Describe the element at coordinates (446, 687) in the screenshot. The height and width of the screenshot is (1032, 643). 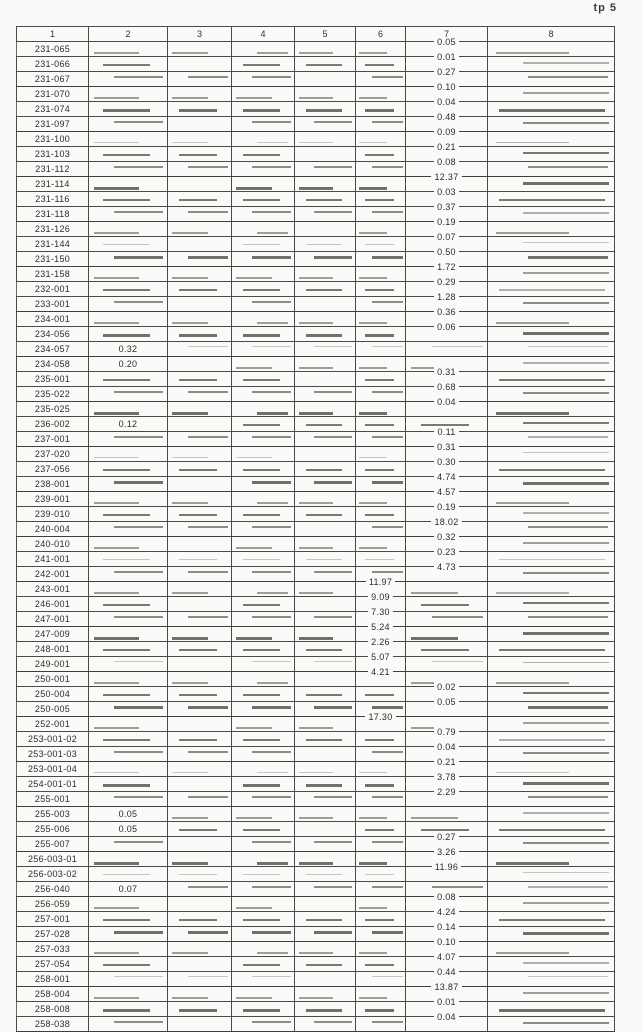
I see `cell-value-number: 0.02` at that location.